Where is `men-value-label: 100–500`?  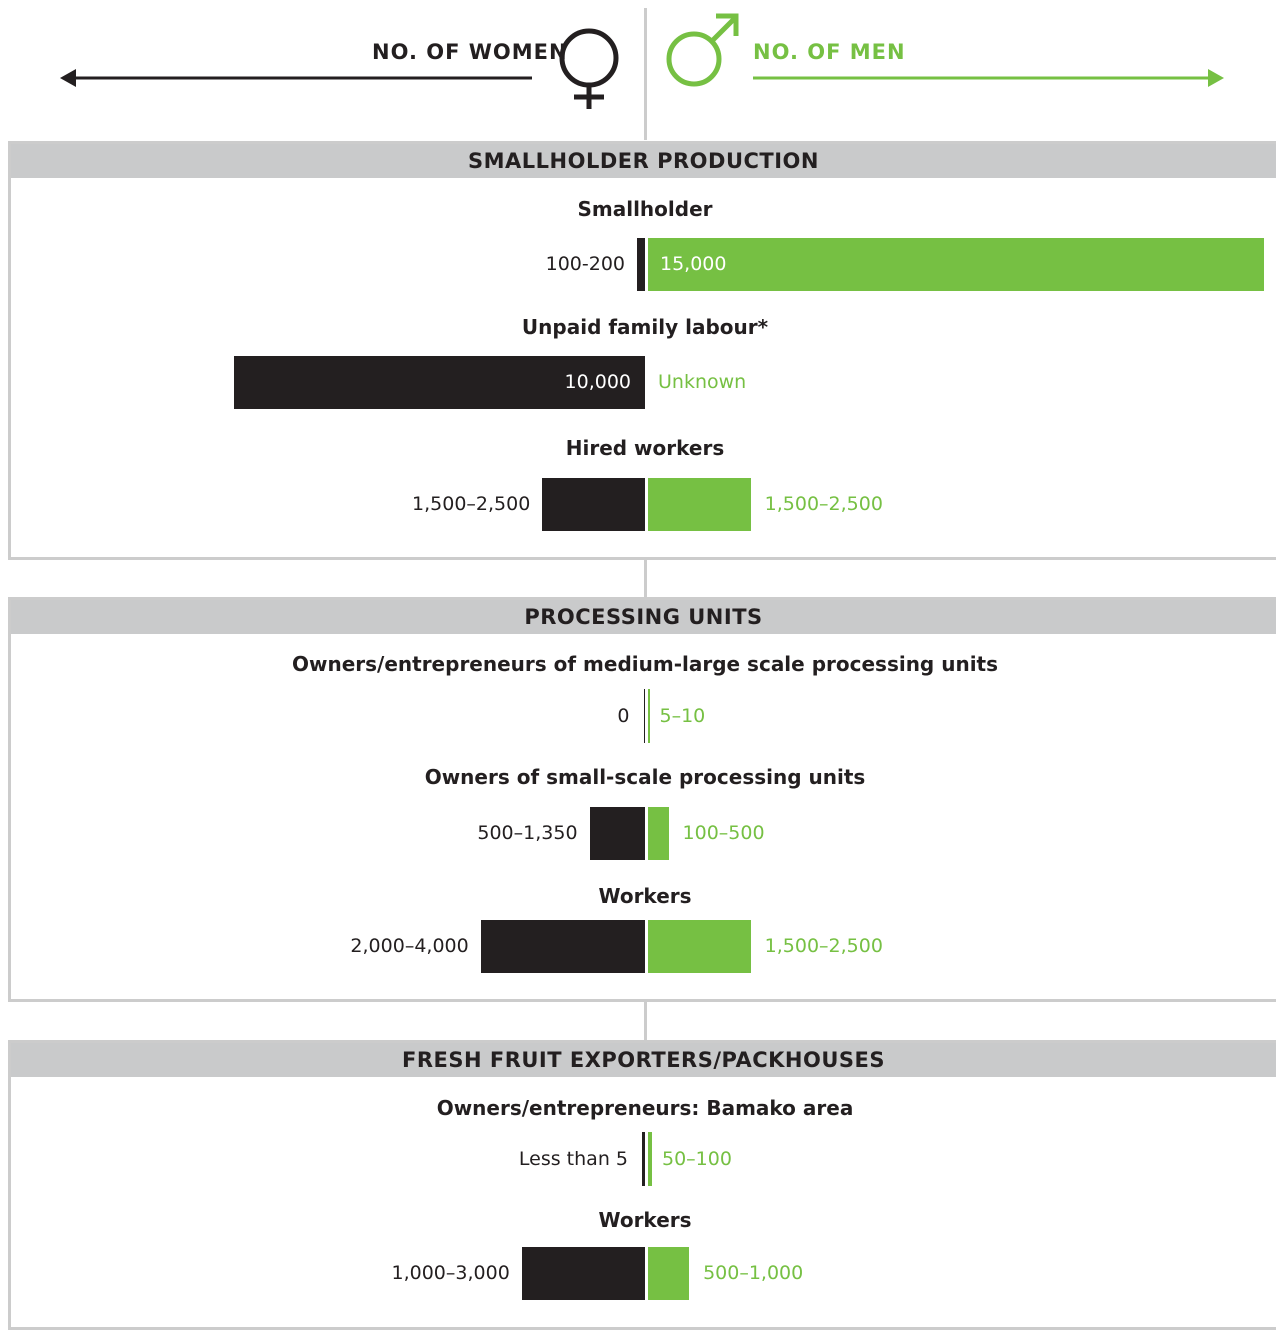 men-value-label: 100–500 is located at coordinates (723, 833).